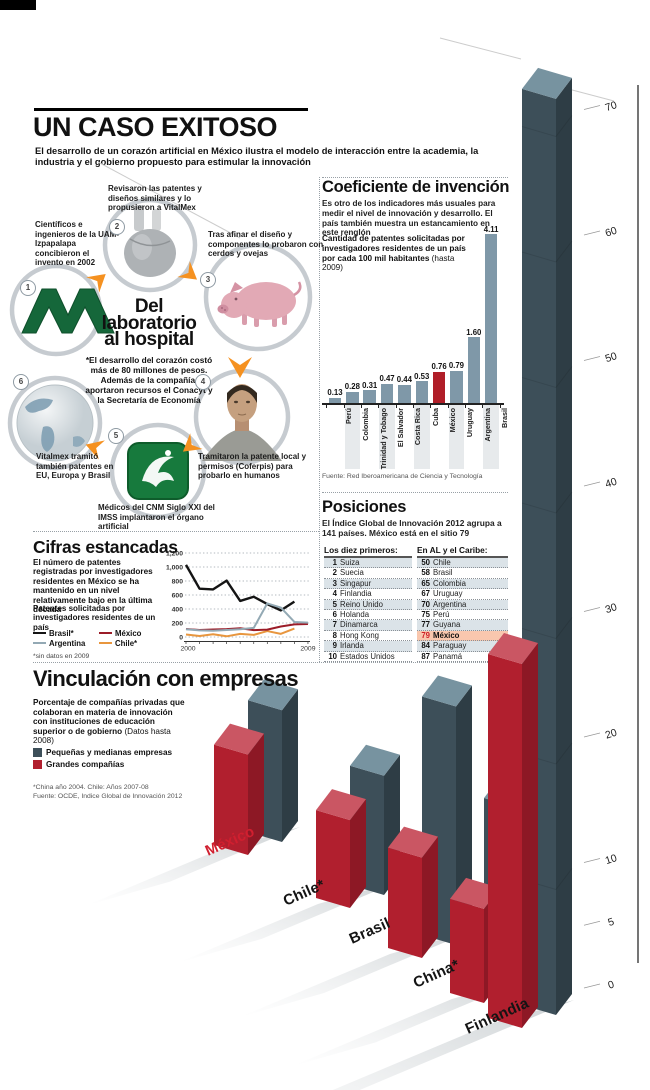  I want to click on ranking-row: 7 Dinamarca, so click(368, 625).